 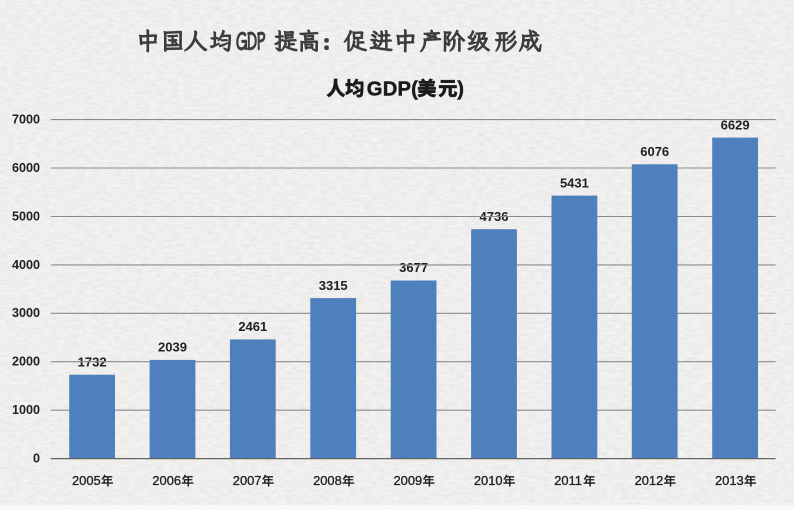 I want to click on svg-text: 2007, so click(x=247, y=480).